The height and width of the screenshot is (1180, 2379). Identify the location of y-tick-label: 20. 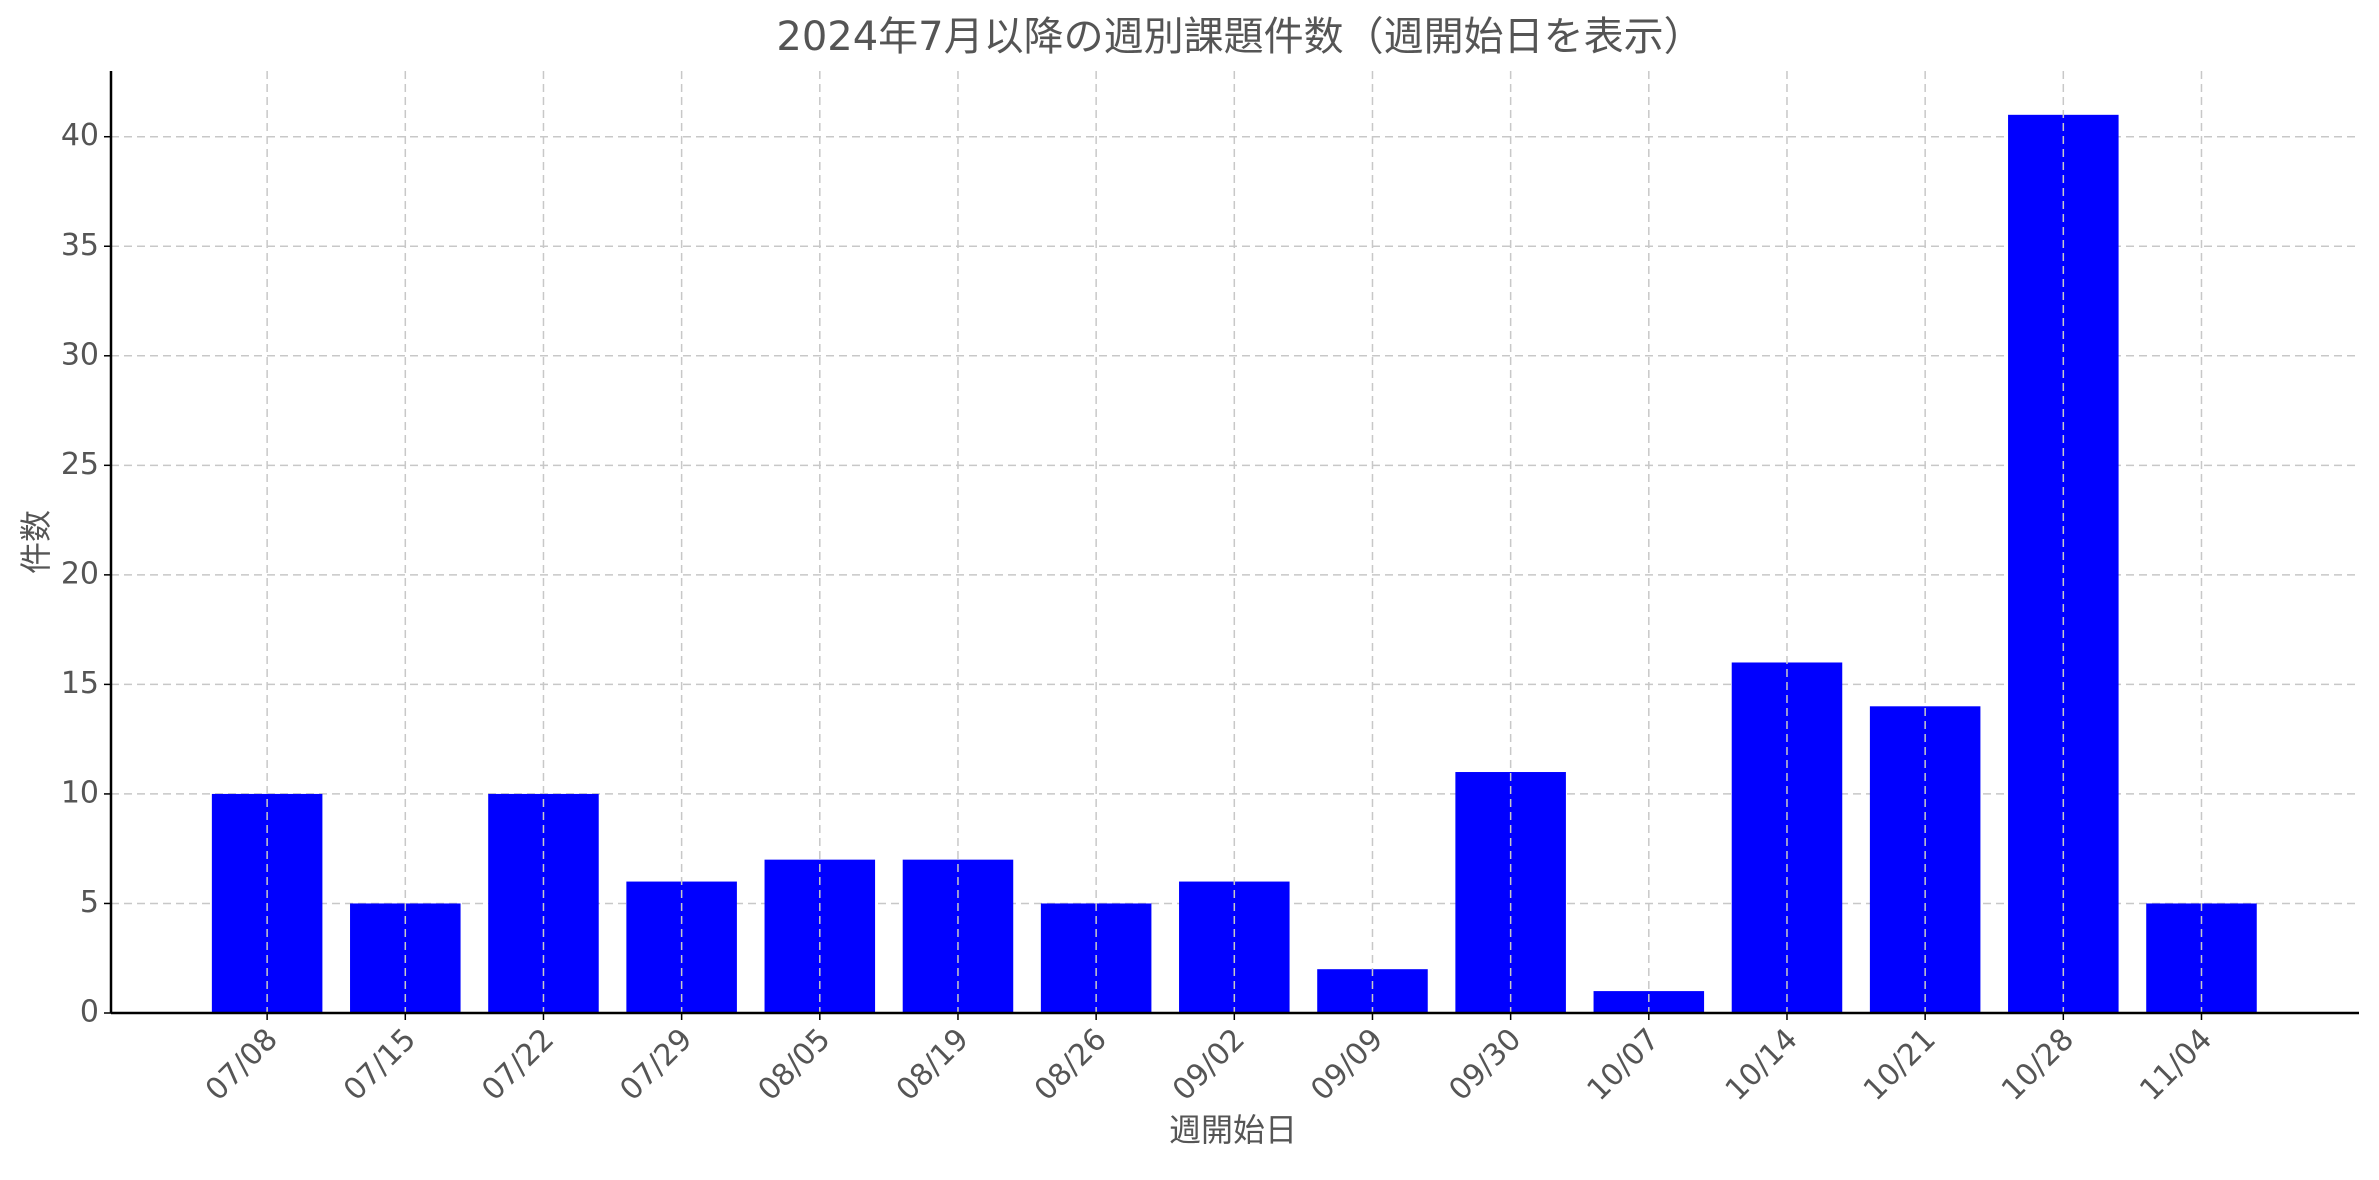
(80, 573).